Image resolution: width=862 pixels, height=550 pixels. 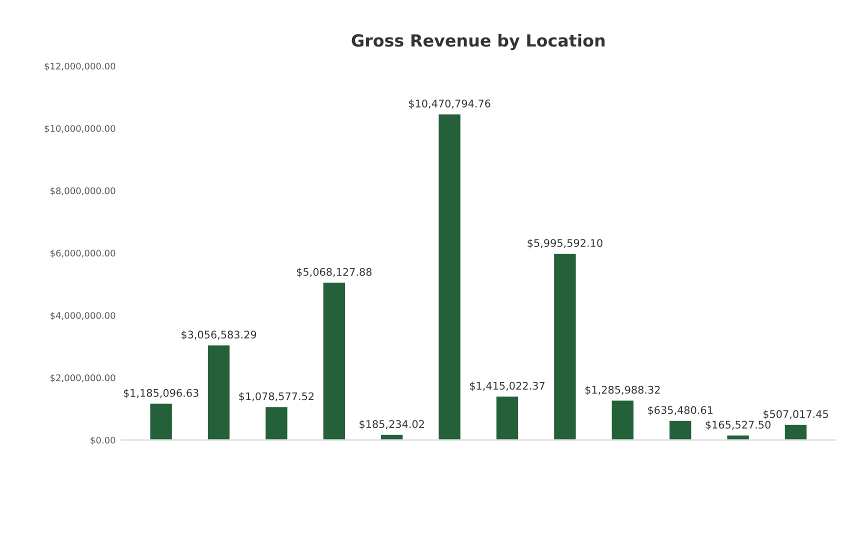 I want to click on y-tick-label: $10,000,000.00, so click(x=80, y=129).